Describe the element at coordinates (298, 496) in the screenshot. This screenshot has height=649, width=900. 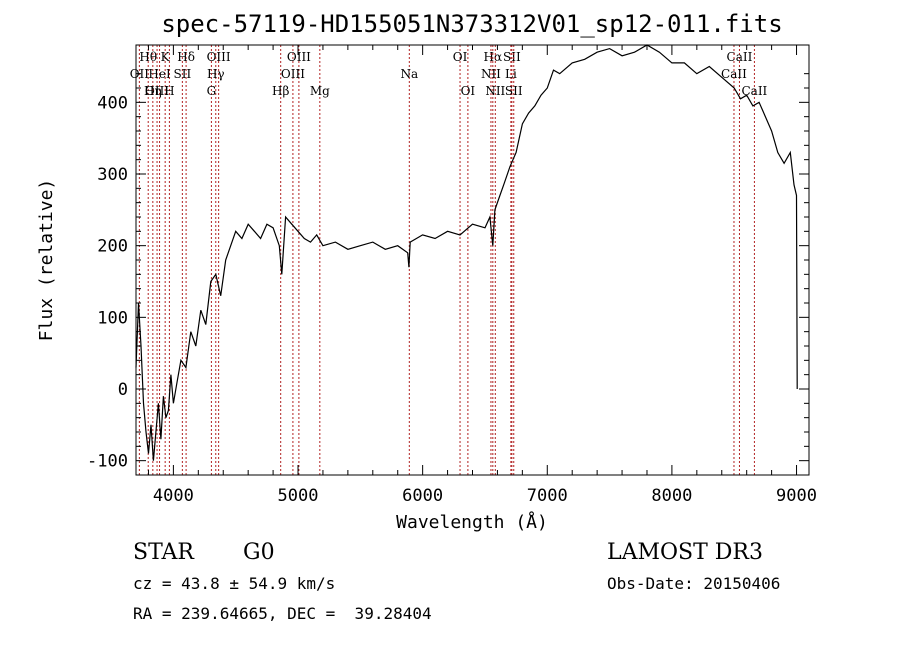
I see `x-tick-label: 5000` at that location.